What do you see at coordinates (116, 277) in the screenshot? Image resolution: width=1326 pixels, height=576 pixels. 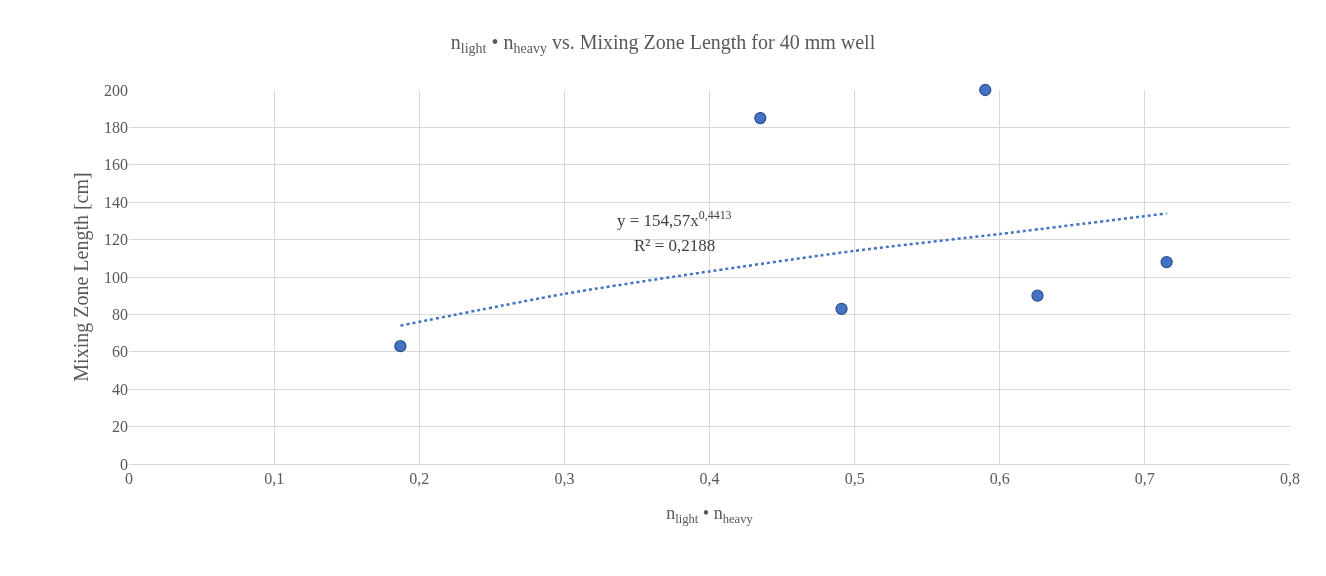 I see `y-tick-label: 100` at bounding box center [116, 277].